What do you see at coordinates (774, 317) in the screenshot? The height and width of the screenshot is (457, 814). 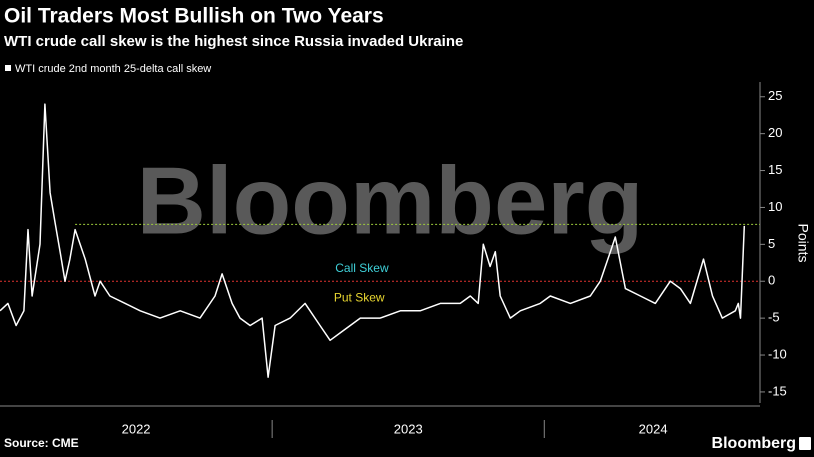 I see `y-tick-label: -5` at bounding box center [774, 317].